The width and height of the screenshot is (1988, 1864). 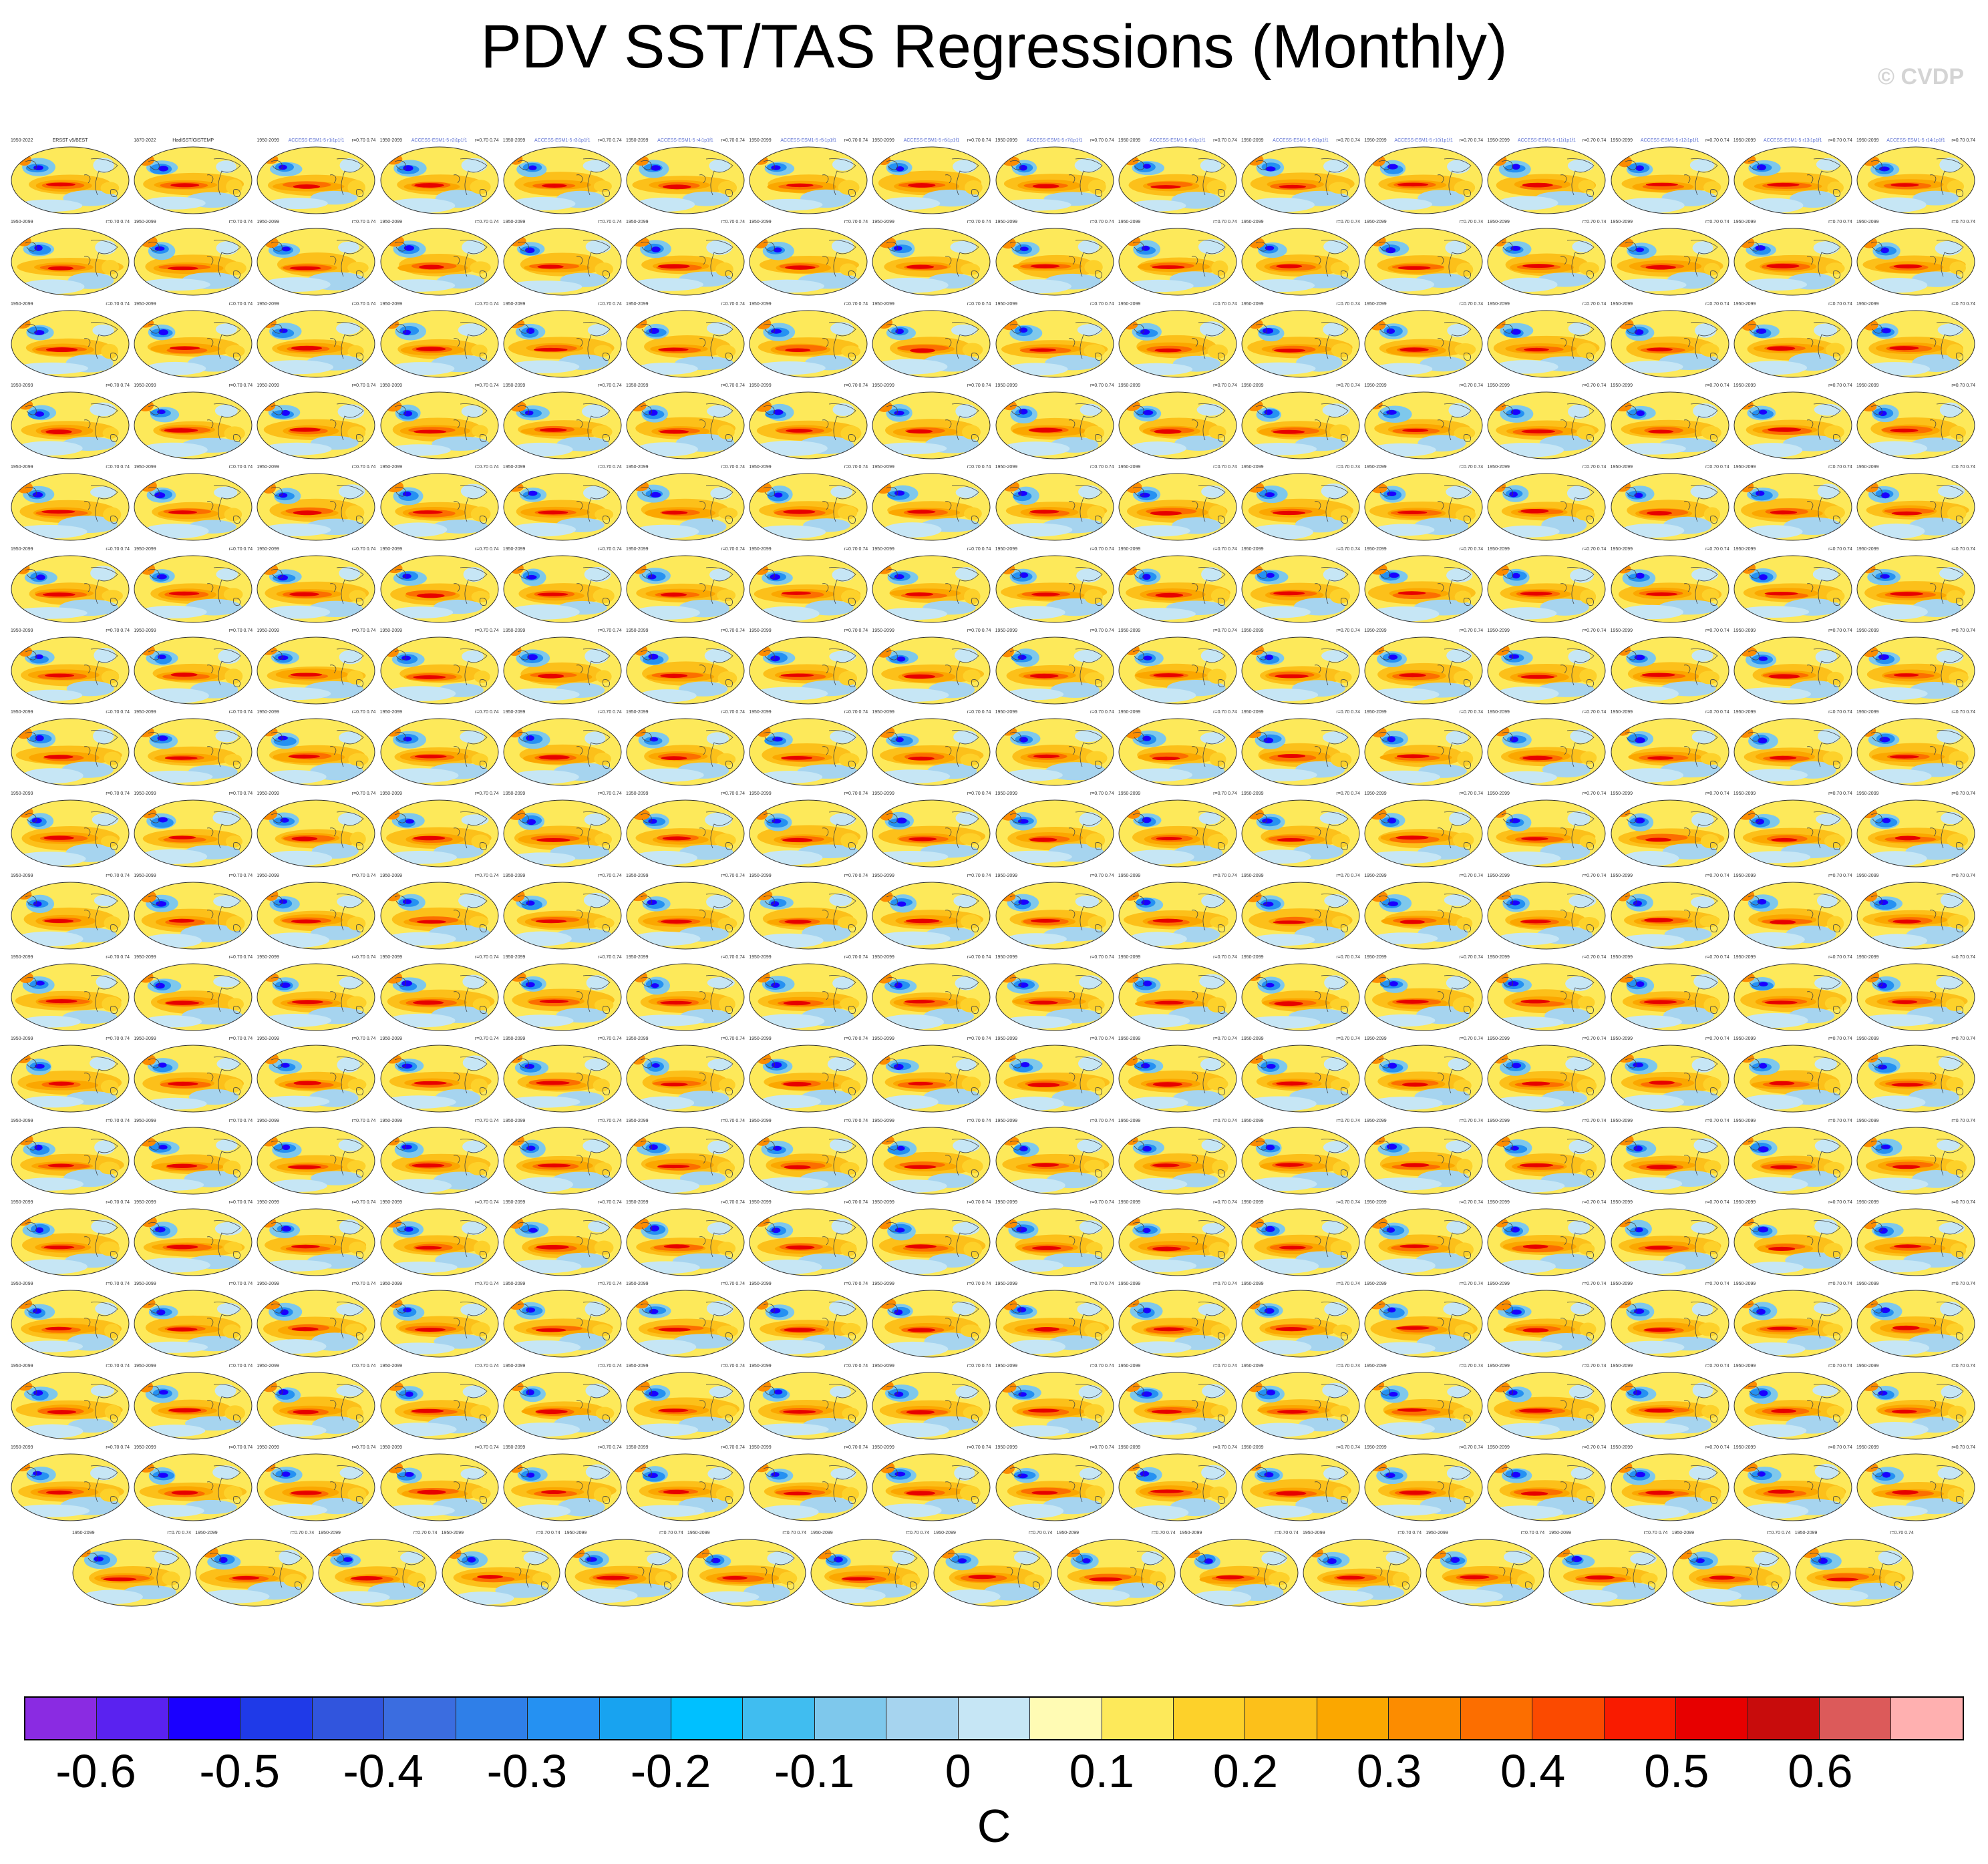 I want to click on colorbar-swatch, so click(x=779, y=1718).